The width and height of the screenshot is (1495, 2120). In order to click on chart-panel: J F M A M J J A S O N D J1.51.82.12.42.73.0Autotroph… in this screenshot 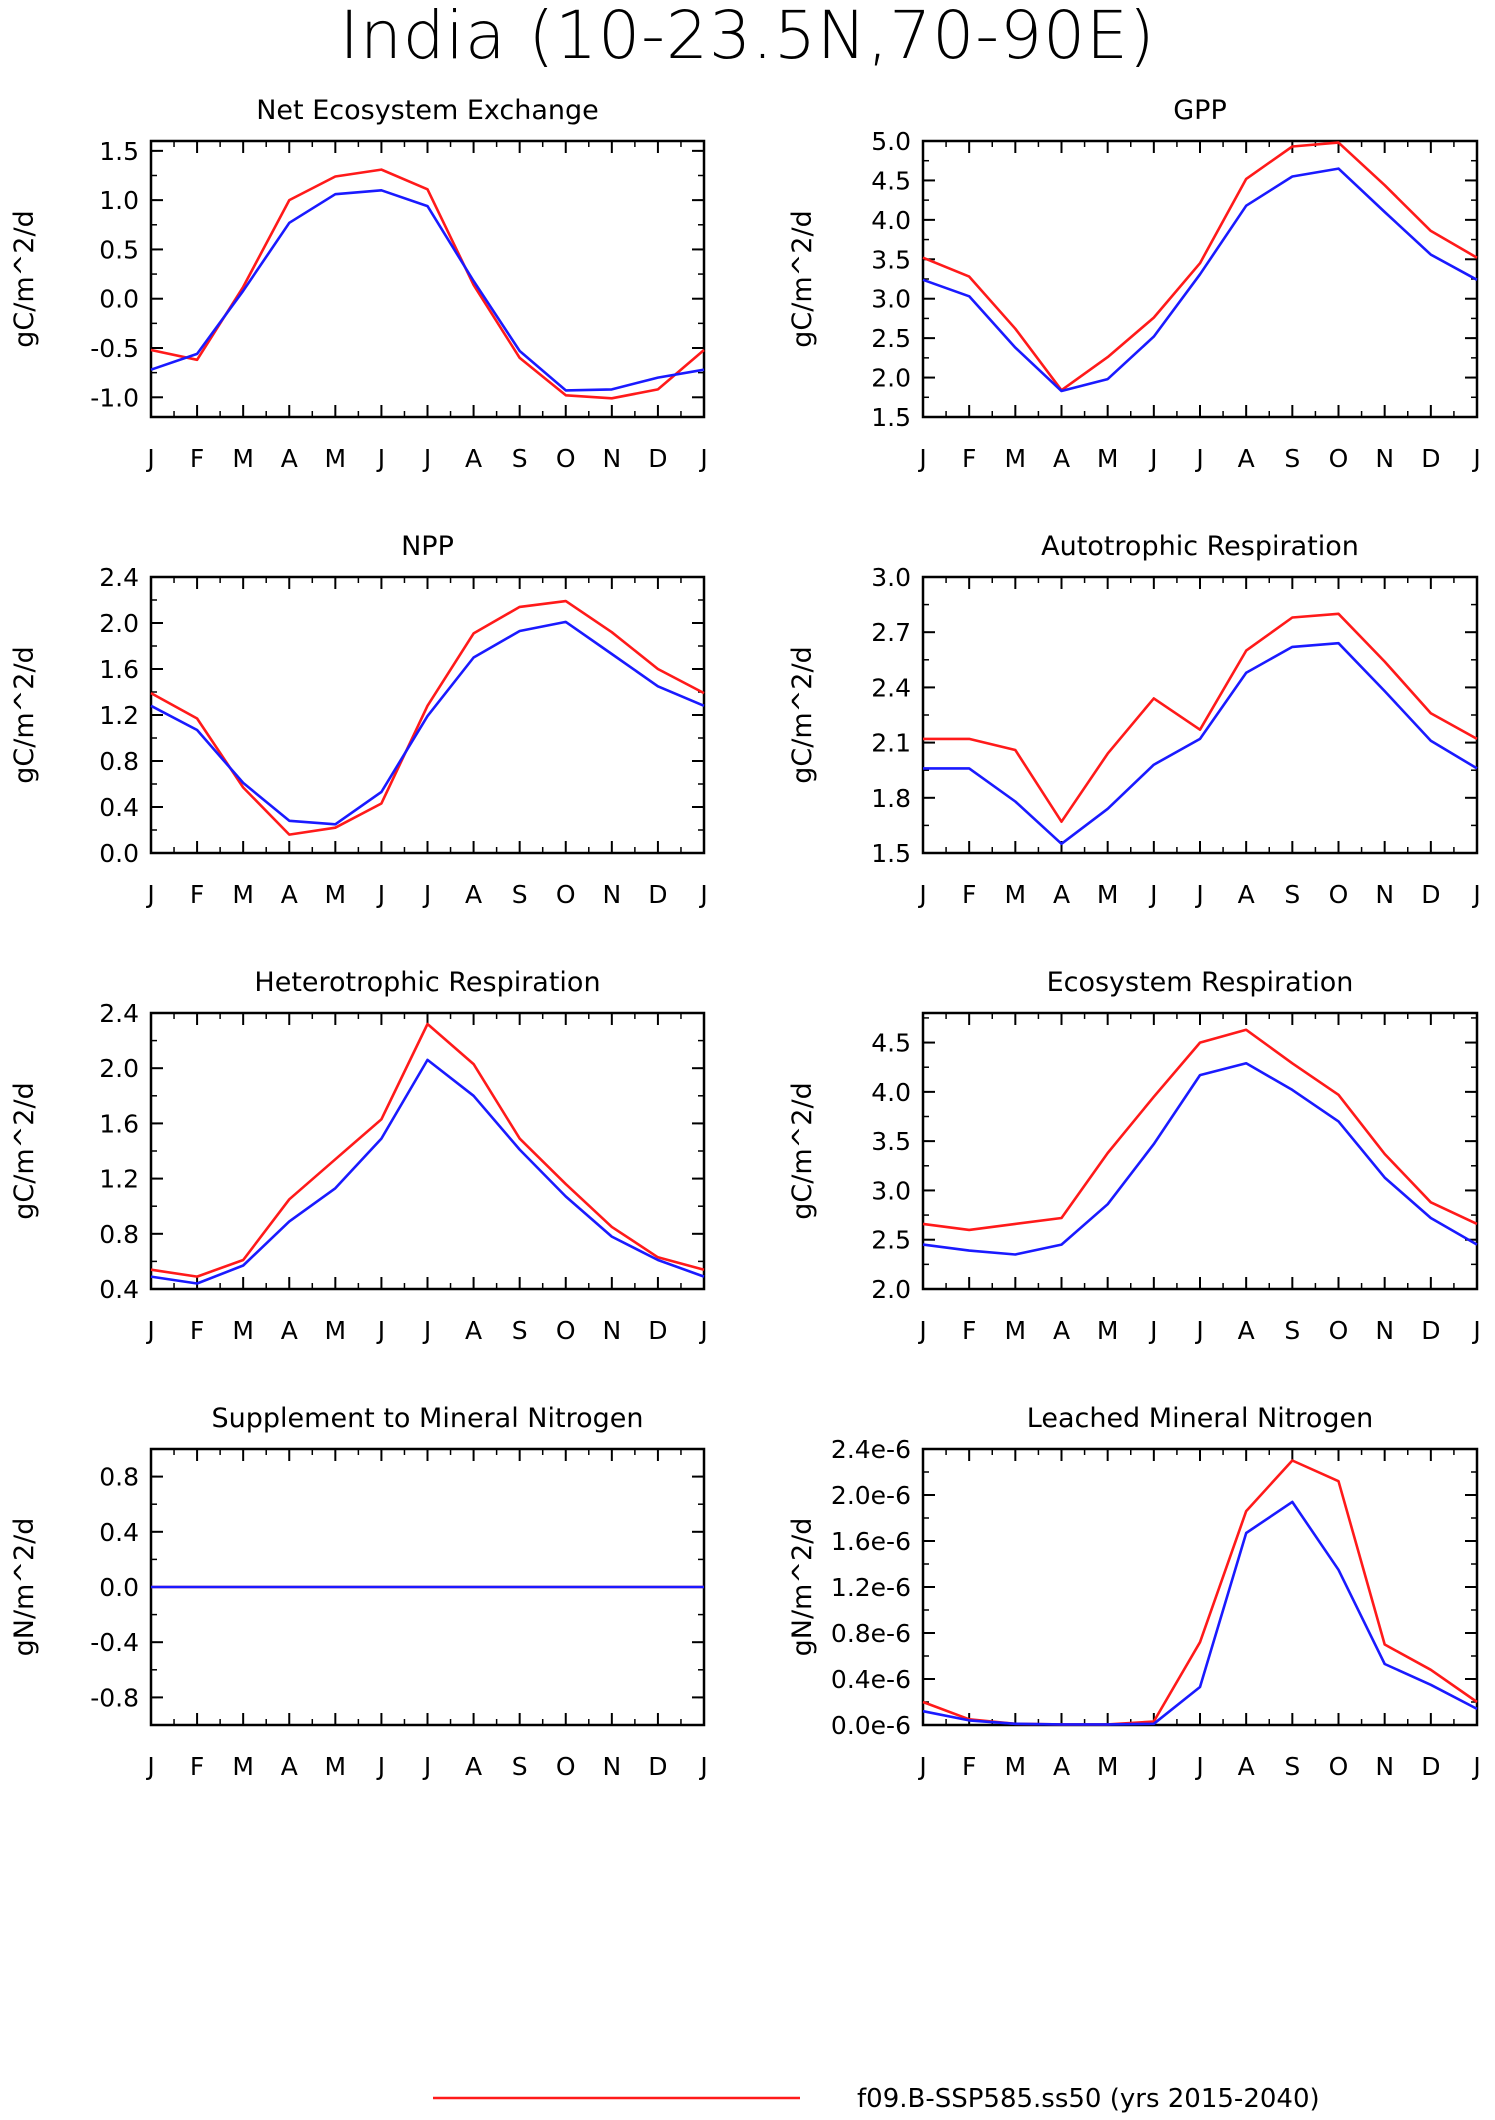, I will do `click(1134, 720)`.